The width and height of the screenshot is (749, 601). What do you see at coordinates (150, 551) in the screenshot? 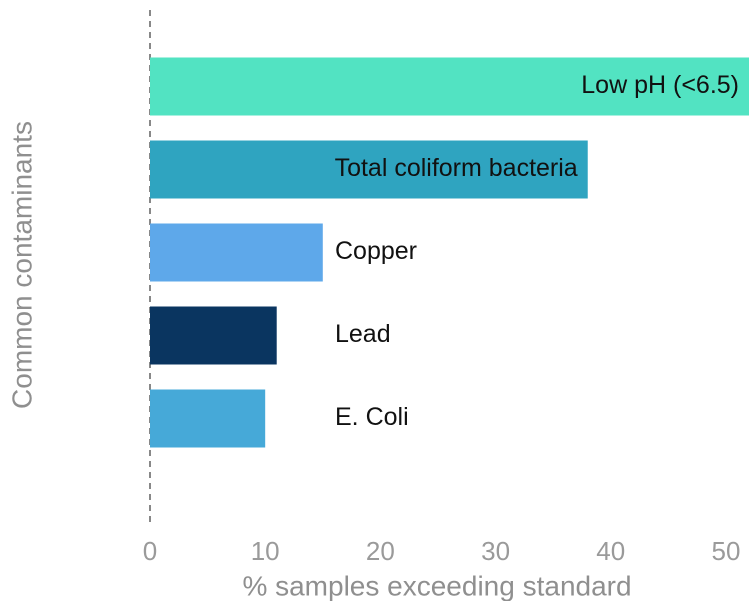
I see `x-tick-label: 0` at bounding box center [150, 551].